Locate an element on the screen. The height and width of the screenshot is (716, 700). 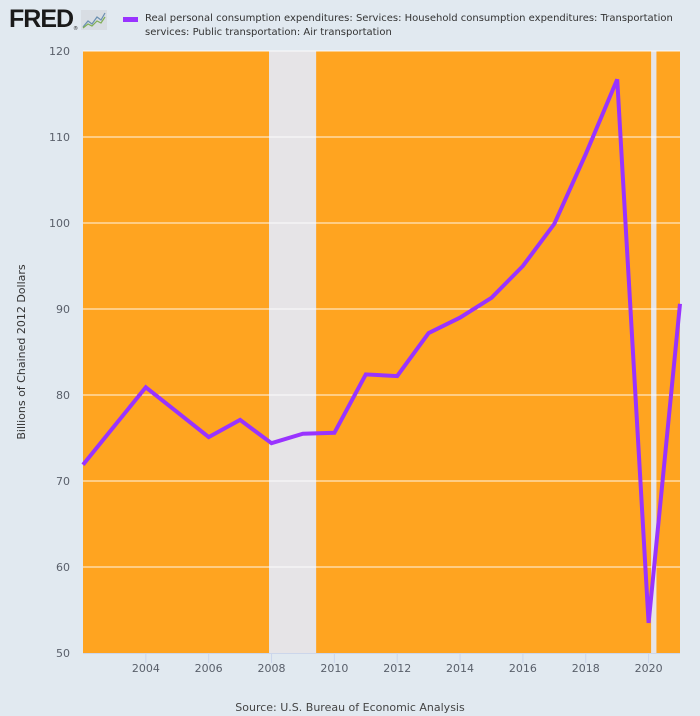
y-axis-title: Billions of Chained 2012 Dollars is located at coordinates (21, 352).